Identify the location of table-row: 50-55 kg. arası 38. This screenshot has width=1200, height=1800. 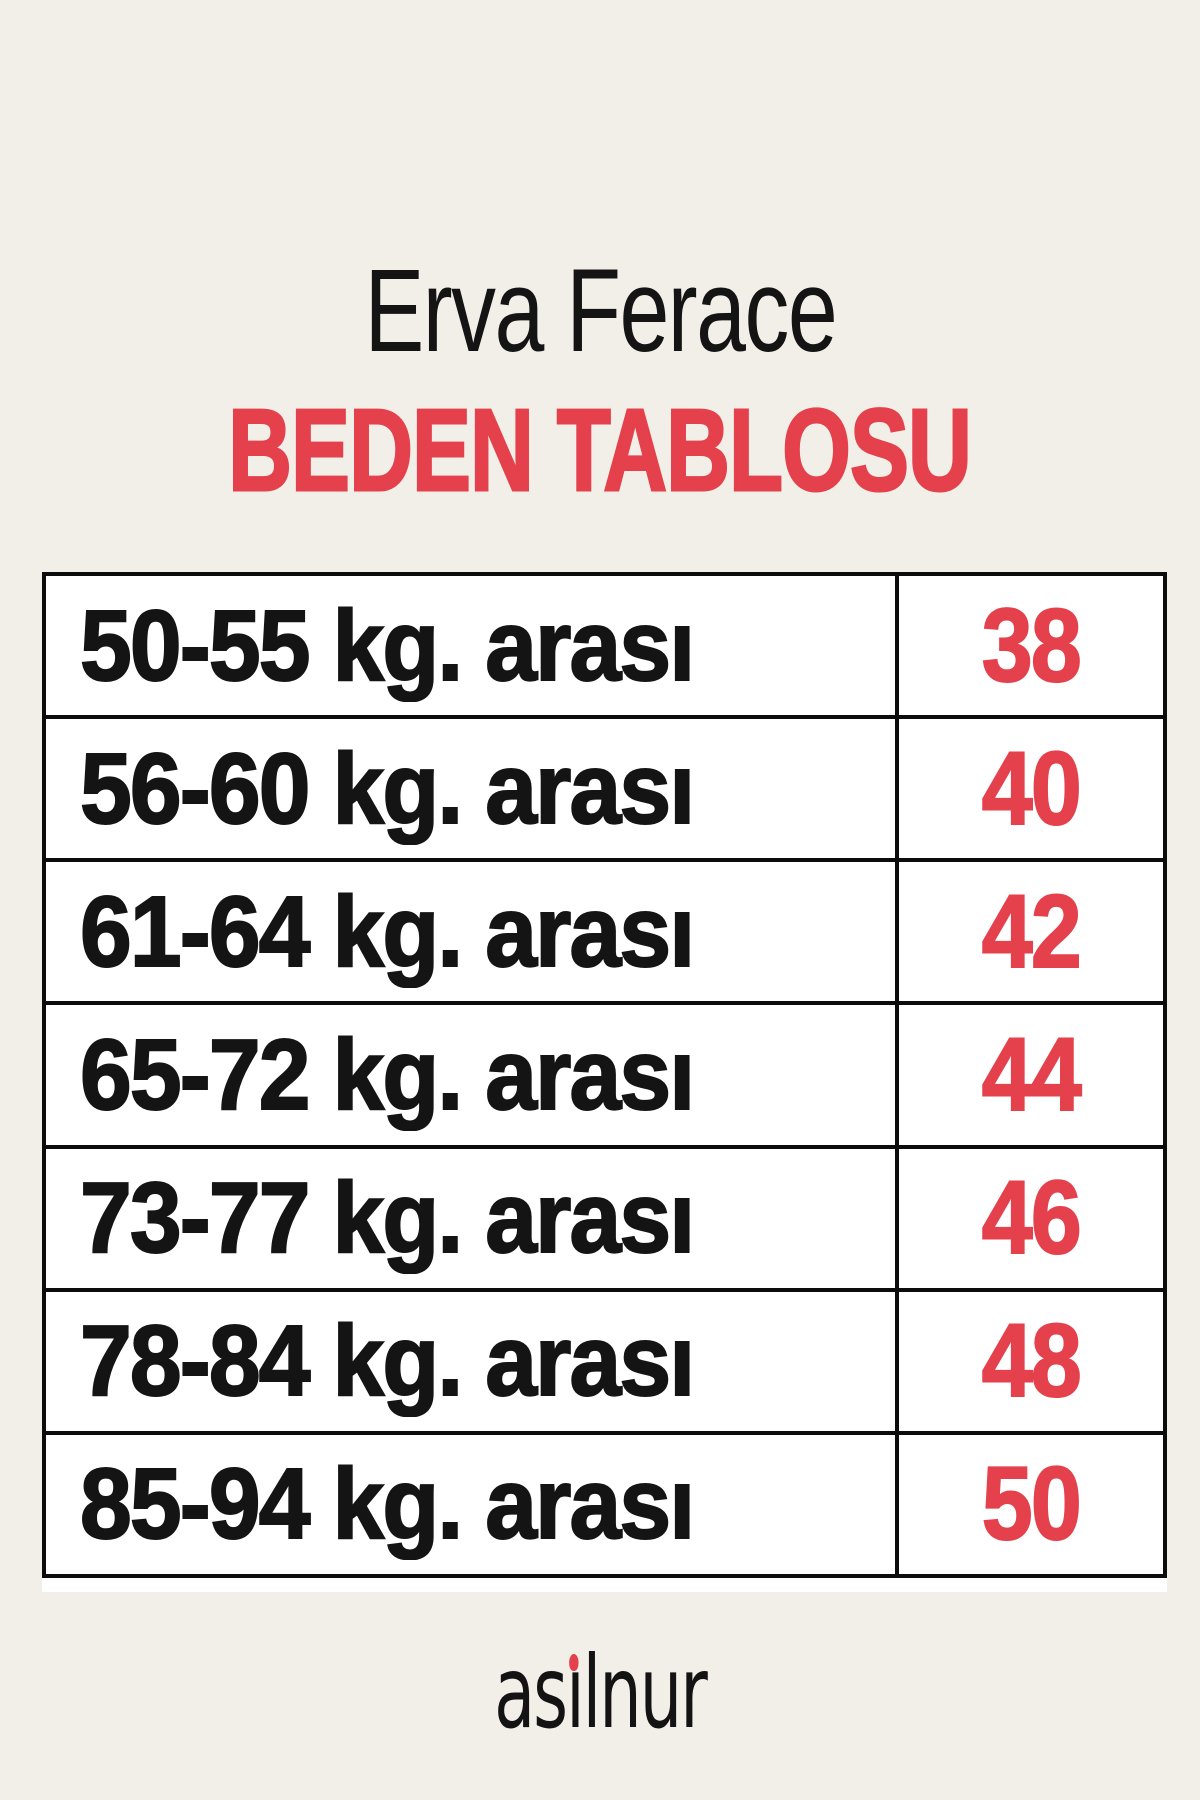
(604, 648).